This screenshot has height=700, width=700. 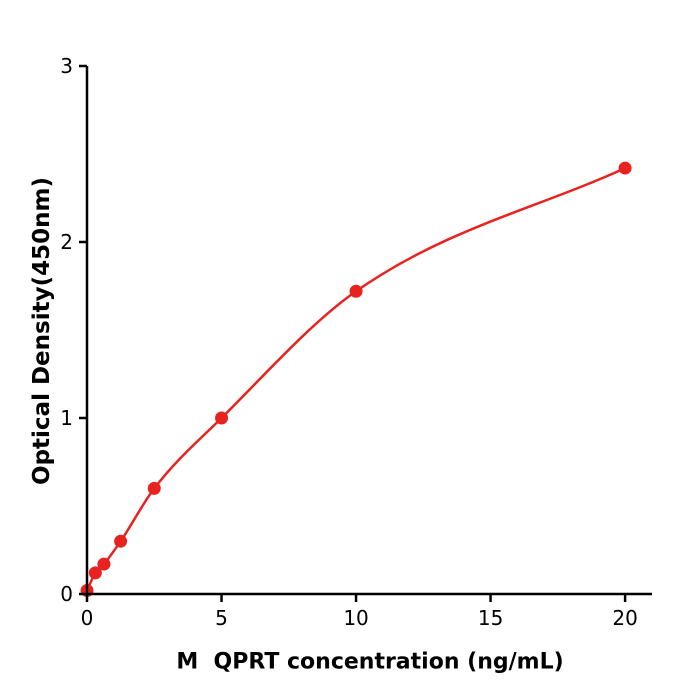 What do you see at coordinates (42, 331) in the screenshot?
I see `y-axis-label: Optical Density(450nm)` at bounding box center [42, 331].